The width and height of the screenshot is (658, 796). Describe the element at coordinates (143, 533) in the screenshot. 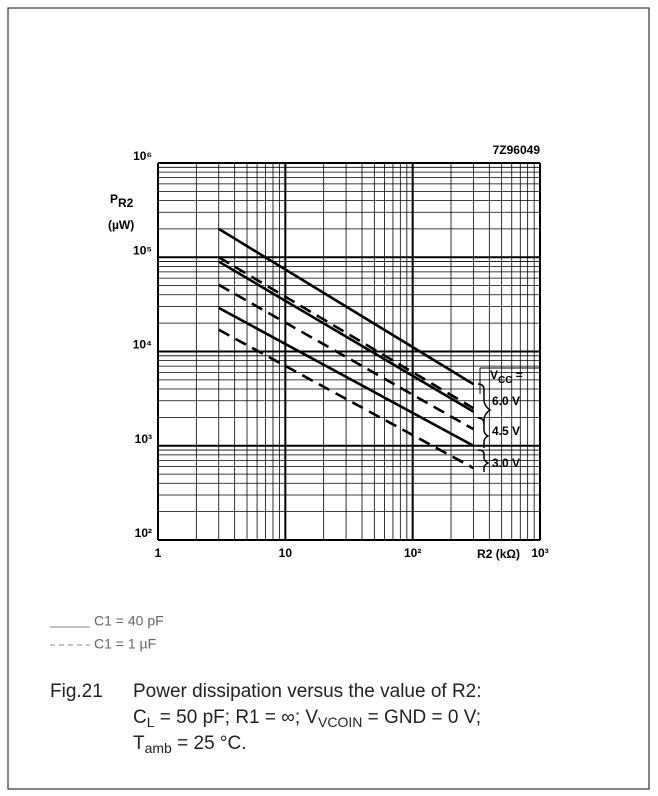

I see `y-tick-label: 10²` at that location.